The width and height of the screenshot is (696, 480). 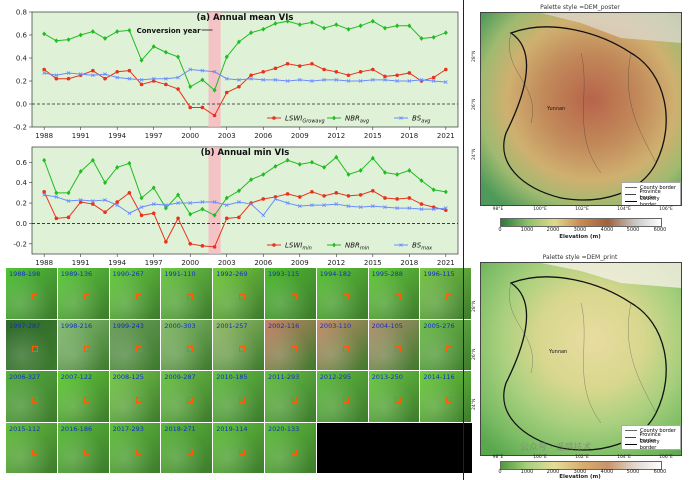 I want to click on image-tile: 2008-125, so click(x=135, y=396).